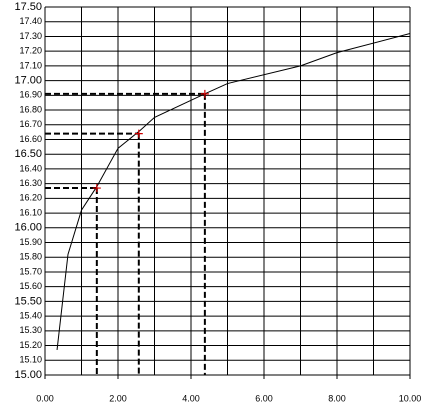 The height and width of the screenshot is (408, 431). Describe the element at coordinates (30, 198) in the screenshot. I see `y-tick-label: 16.20` at that location.